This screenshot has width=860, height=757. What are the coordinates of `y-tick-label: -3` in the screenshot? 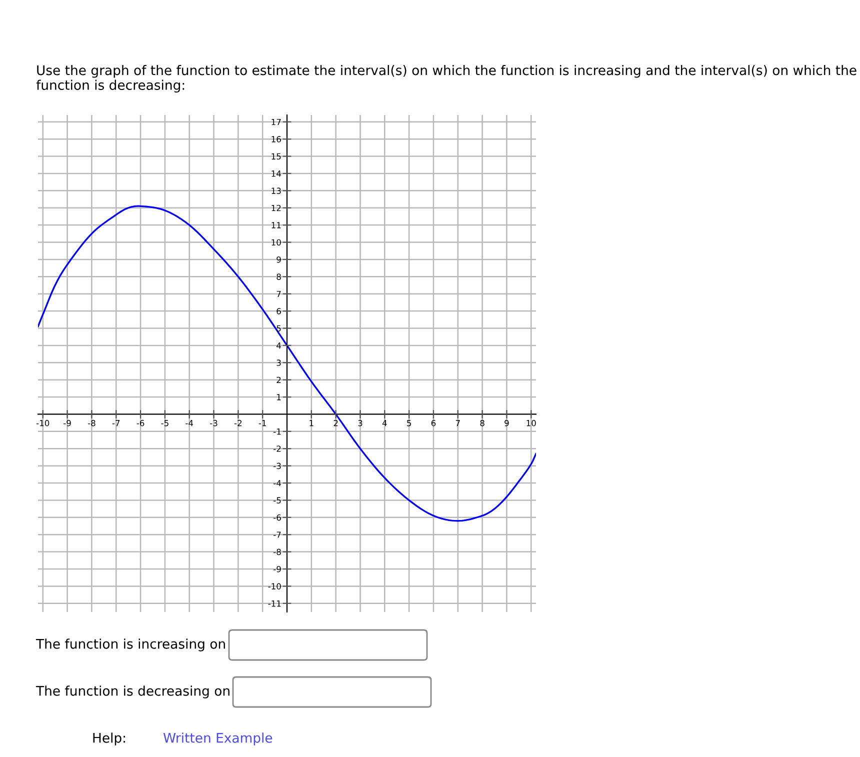 It's located at (277, 466).